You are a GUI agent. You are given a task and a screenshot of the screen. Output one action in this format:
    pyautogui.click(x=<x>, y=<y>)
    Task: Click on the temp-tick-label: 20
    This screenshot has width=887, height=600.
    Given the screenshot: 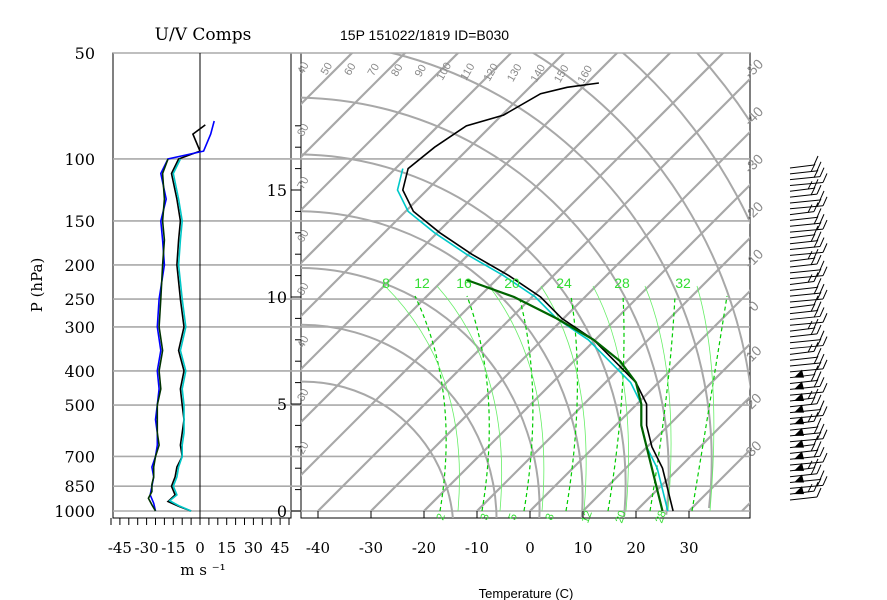 What is the action you would take?
    pyautogui.click(x=635, y=548)
    